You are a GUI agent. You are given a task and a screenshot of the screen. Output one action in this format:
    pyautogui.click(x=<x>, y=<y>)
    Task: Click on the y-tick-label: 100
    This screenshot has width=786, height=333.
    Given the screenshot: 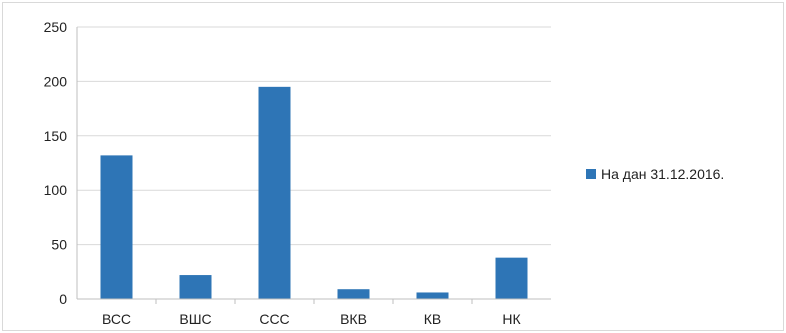 What is the action you would take?
    pyautogui.click(x=56, y=190)
    